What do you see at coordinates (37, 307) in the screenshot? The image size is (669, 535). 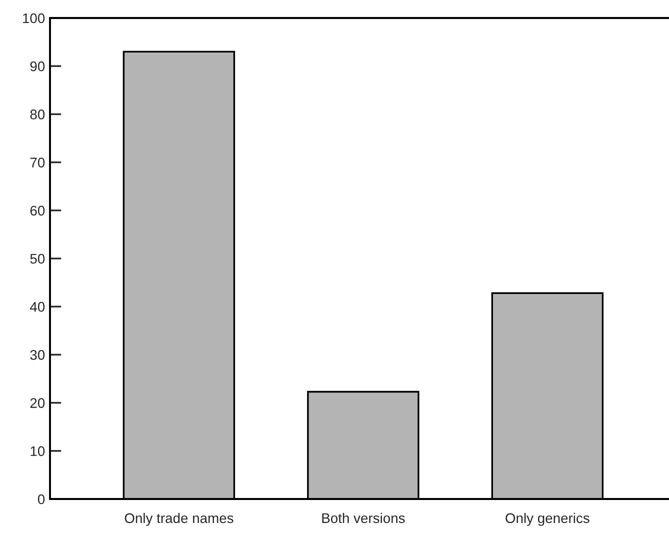 I see `y-tick-label: 40` at bounding box center [37, 307].